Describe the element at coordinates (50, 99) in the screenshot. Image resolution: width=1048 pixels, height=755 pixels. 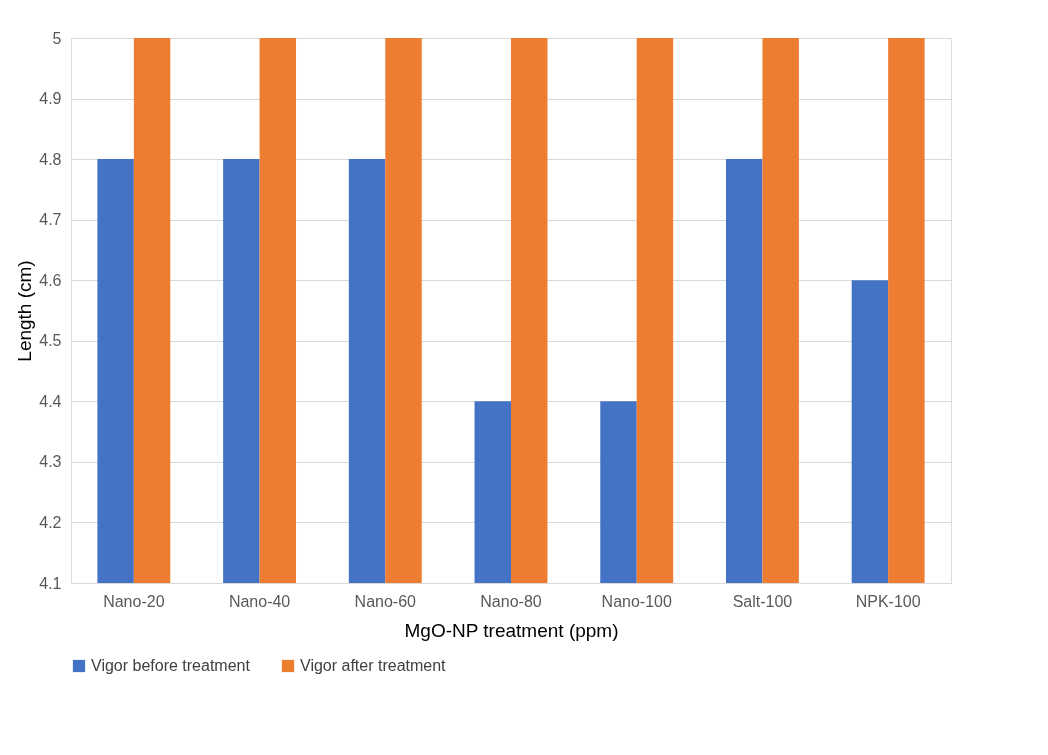
I see `y-tick-label: 4.9` at that location.